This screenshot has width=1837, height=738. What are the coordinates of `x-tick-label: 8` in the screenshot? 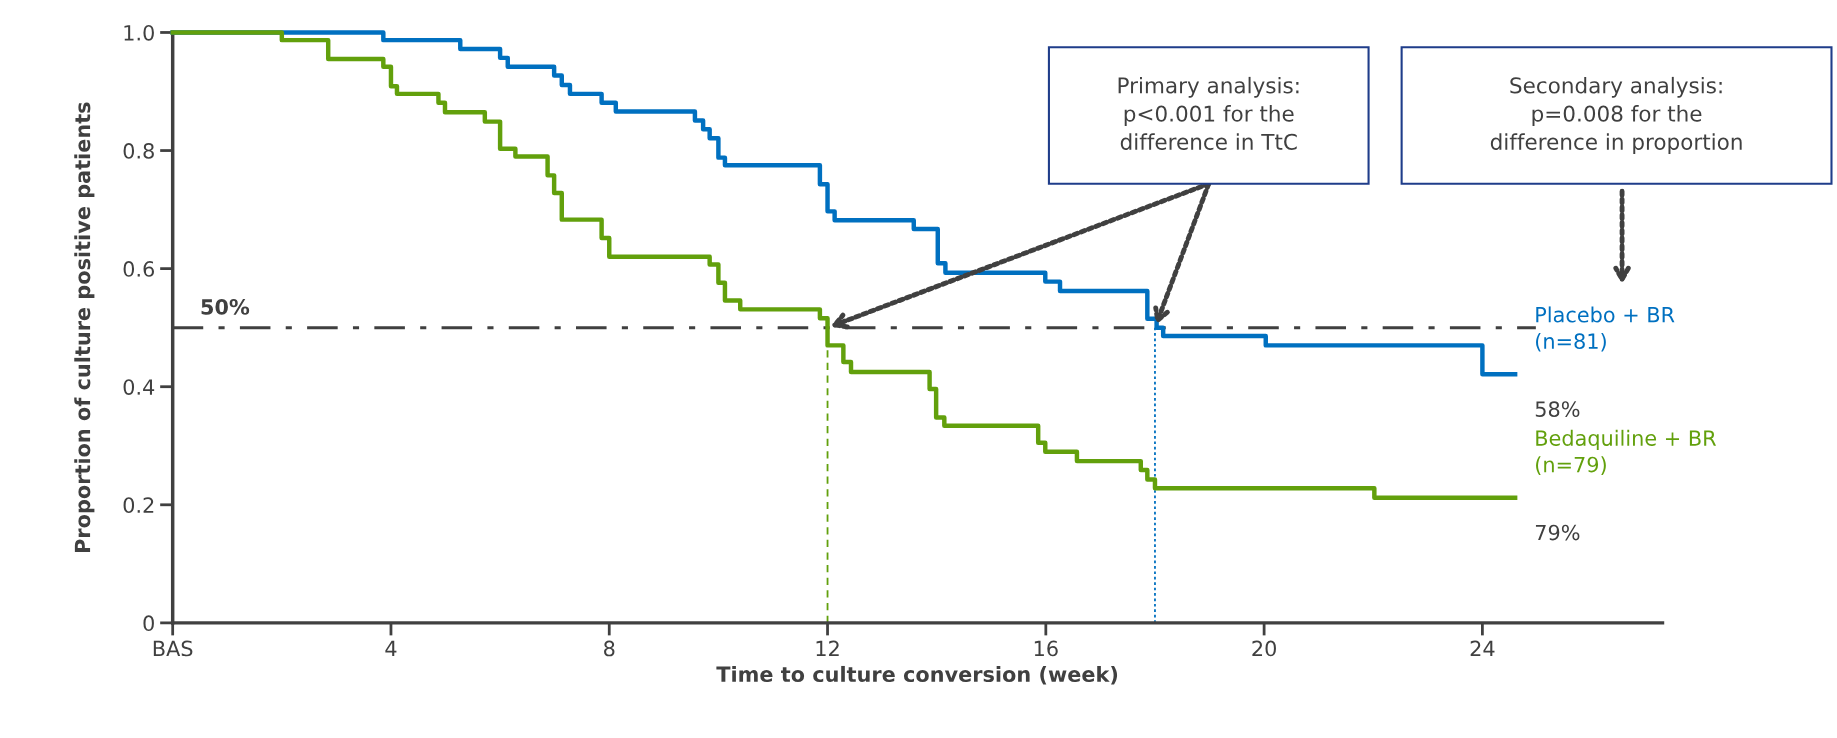 It's located at (609, 648).